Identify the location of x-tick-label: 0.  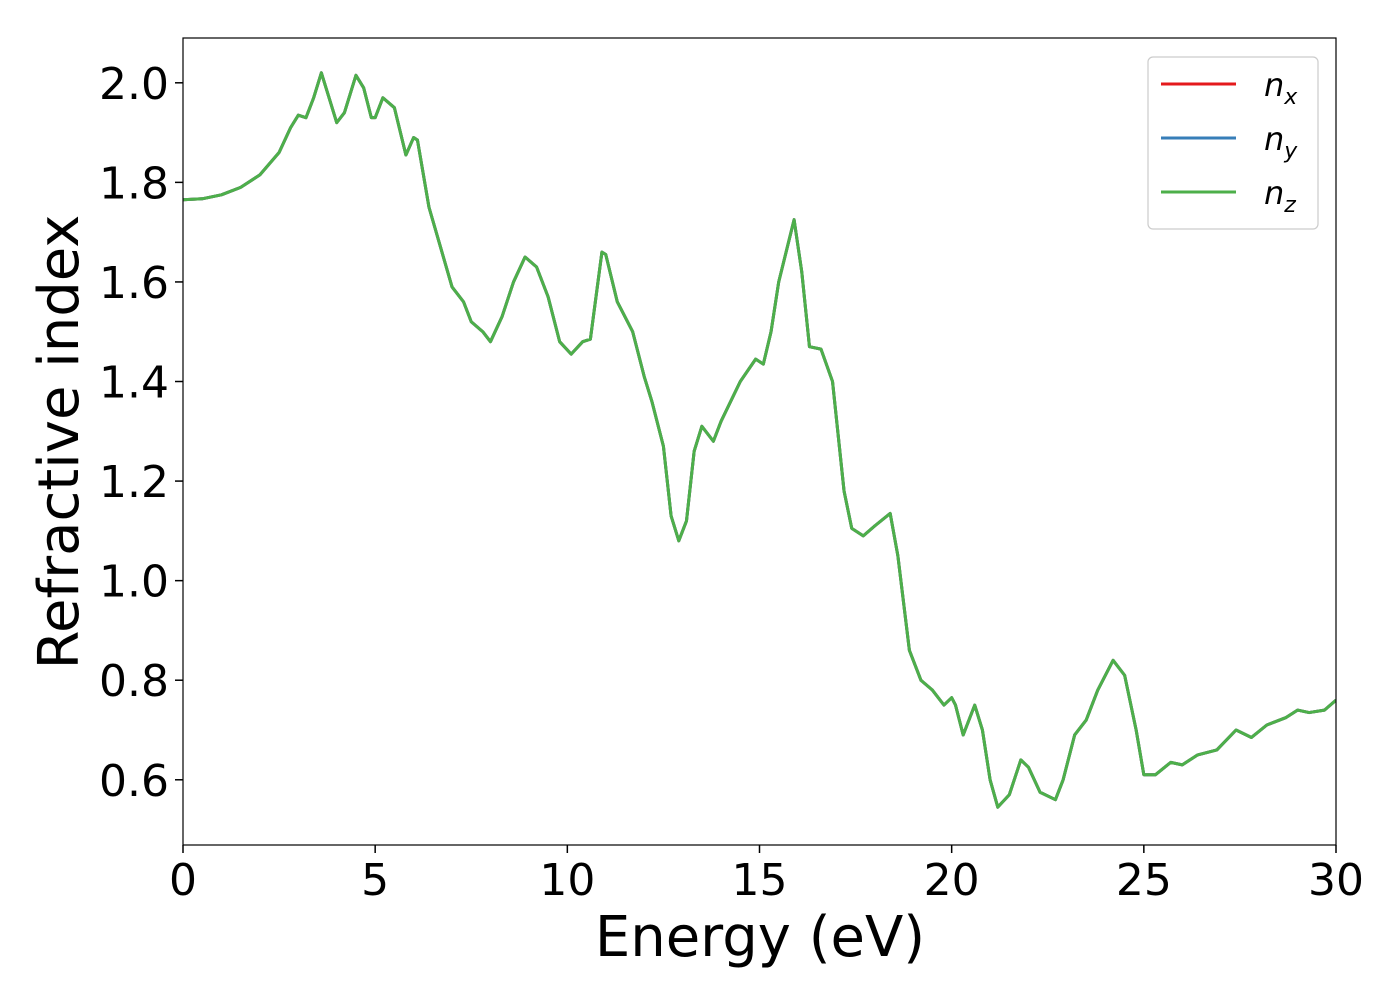
(183, 880).